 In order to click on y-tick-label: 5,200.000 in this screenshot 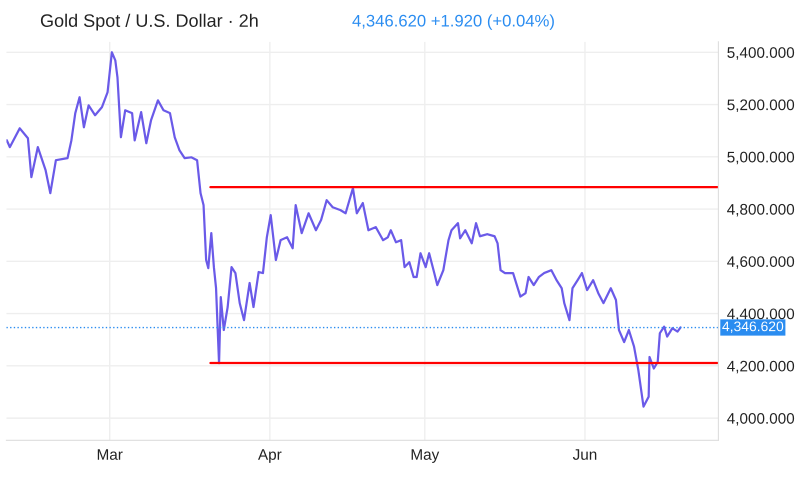, I will do `click(760, 105)`.